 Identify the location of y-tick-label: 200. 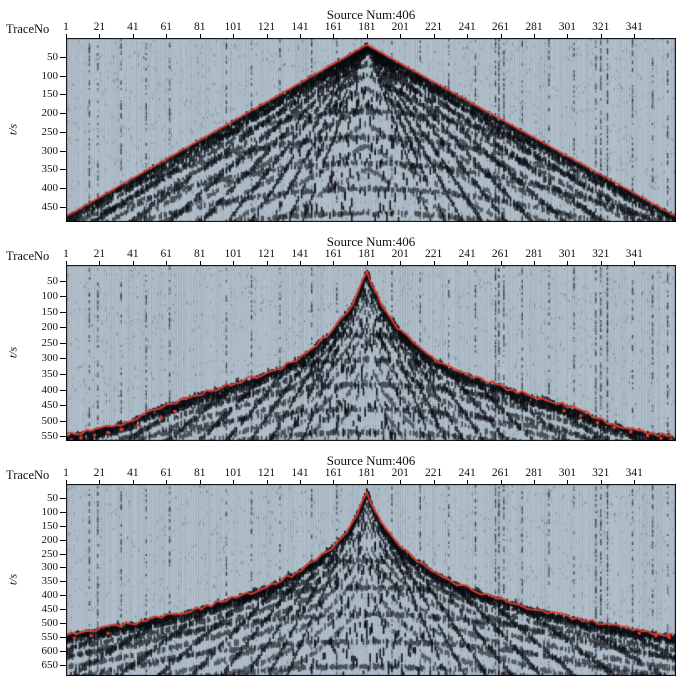
(50, 539).